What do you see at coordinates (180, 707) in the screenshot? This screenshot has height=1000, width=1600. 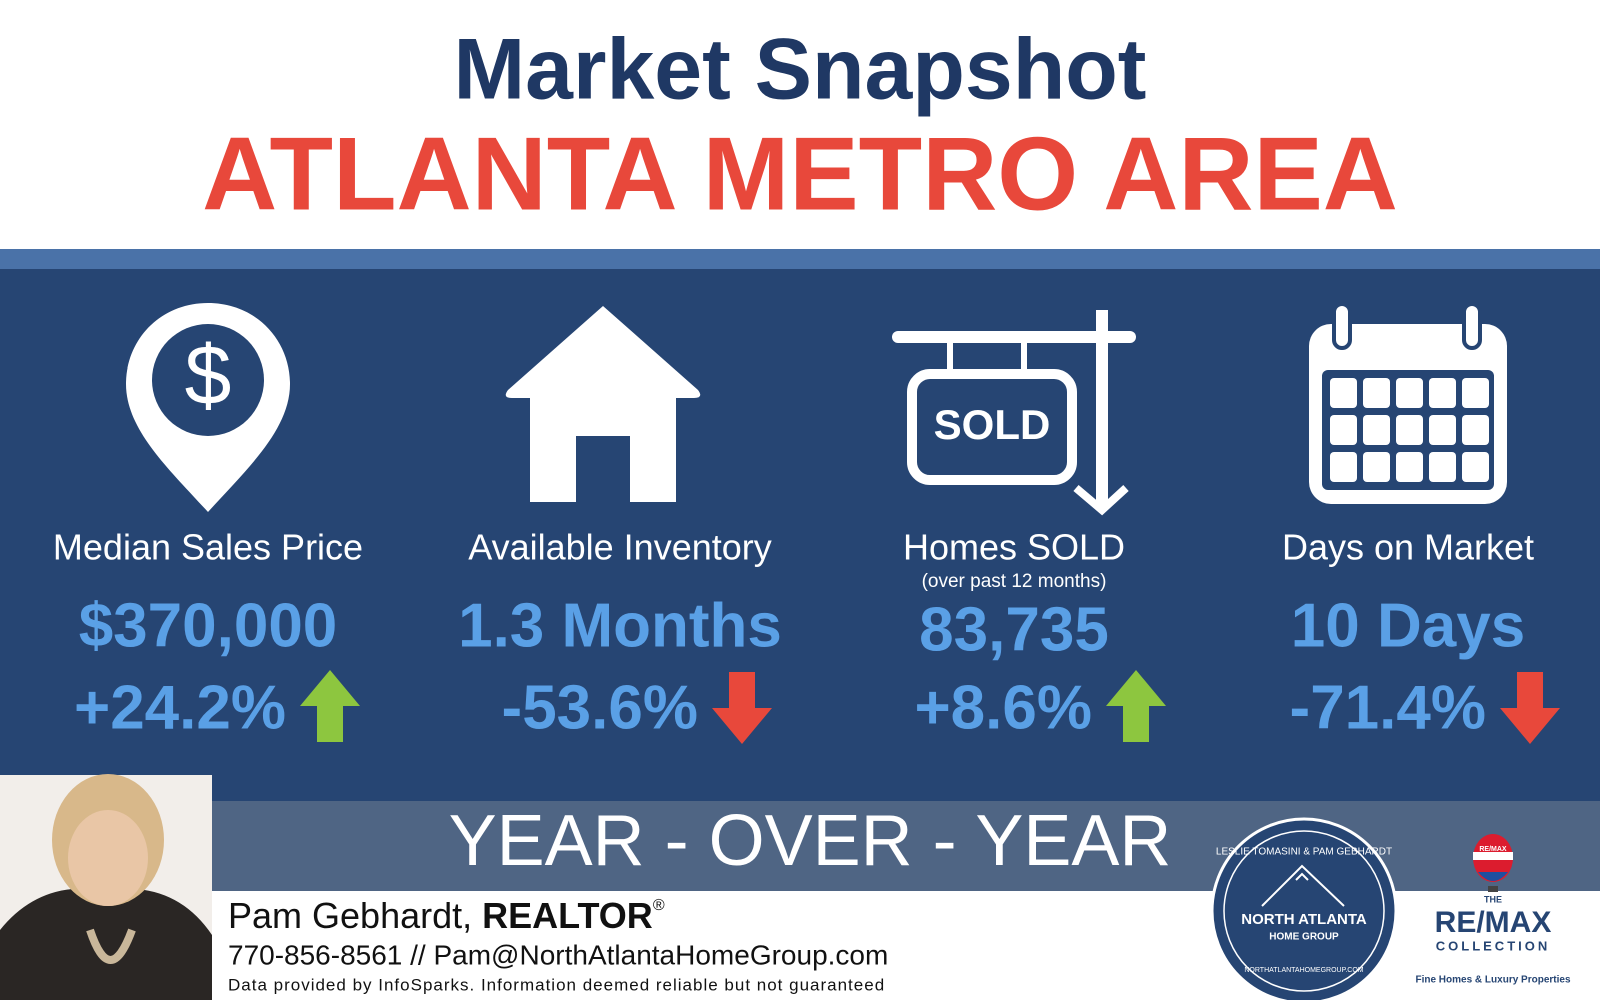 I see `stat-change: +24.2%` at bounding box center [180, 707].